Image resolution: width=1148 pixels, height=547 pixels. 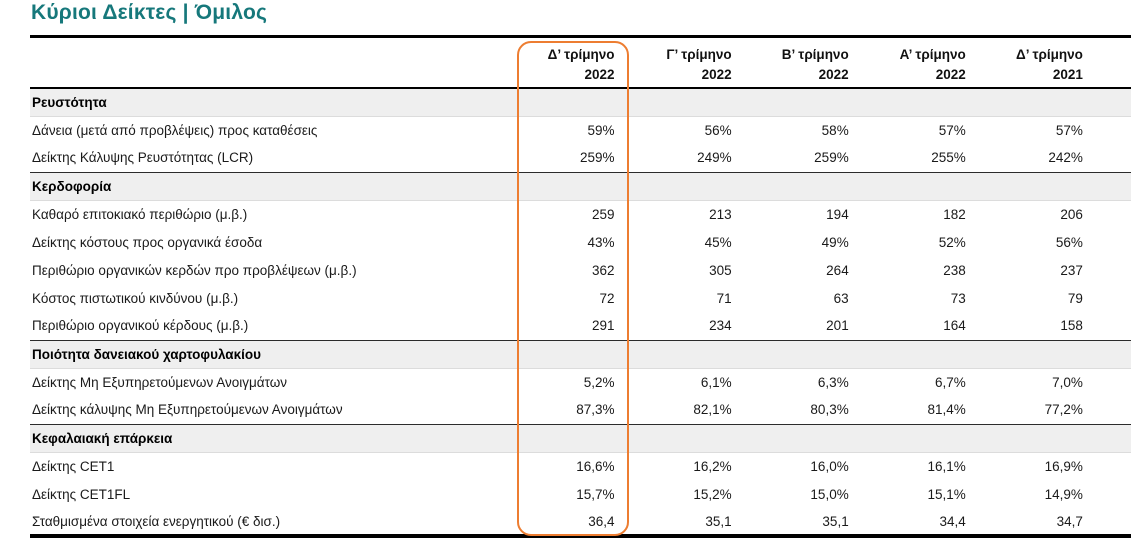 I want to click on cell-value: 16,1%, so click(x=946, y=466).